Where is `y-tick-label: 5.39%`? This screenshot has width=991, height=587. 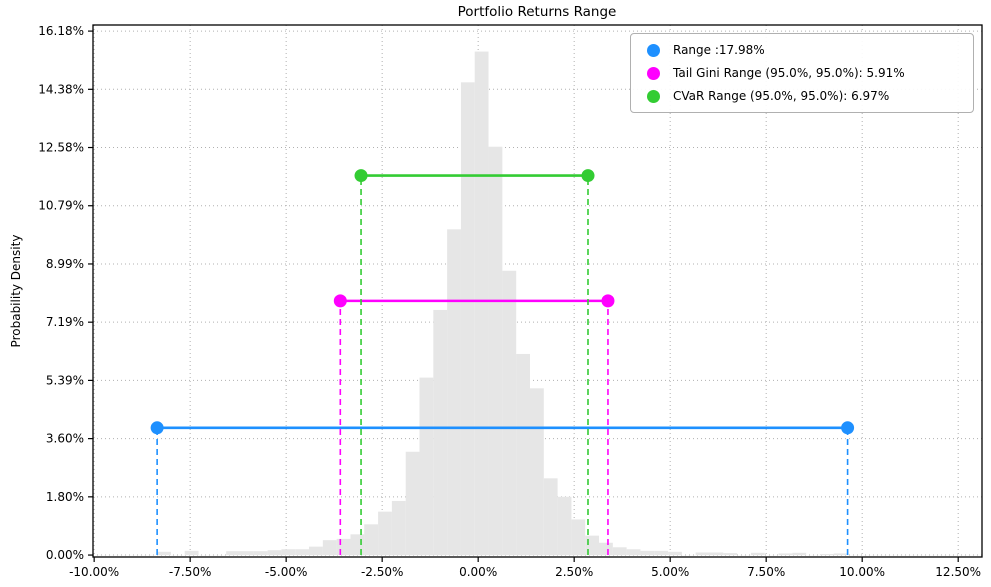 y-tick-label: 5.39% is located at coordinates (65, 380).